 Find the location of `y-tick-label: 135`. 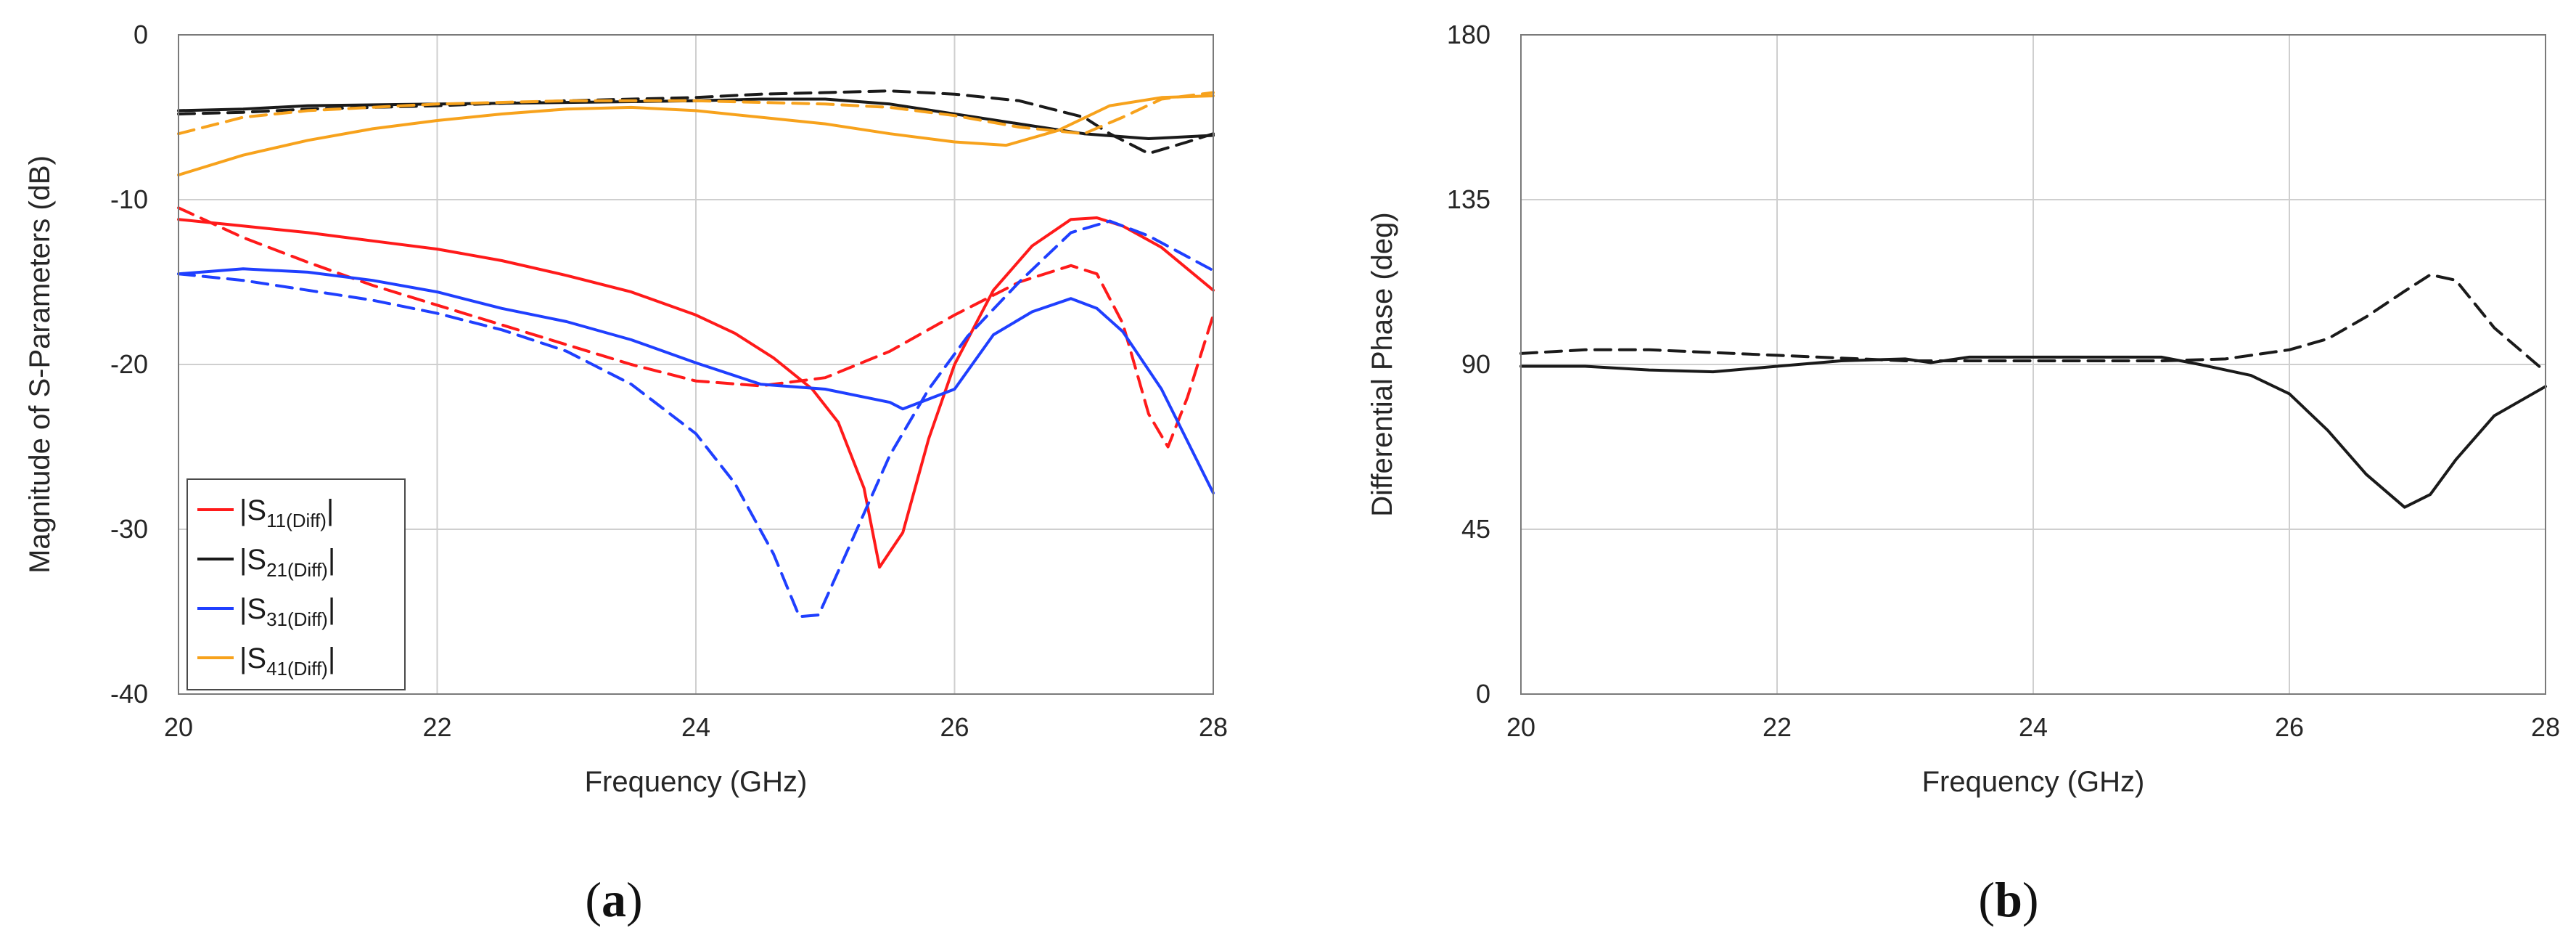

y-tick-label: 135 is located at coordinates (1468, 199).